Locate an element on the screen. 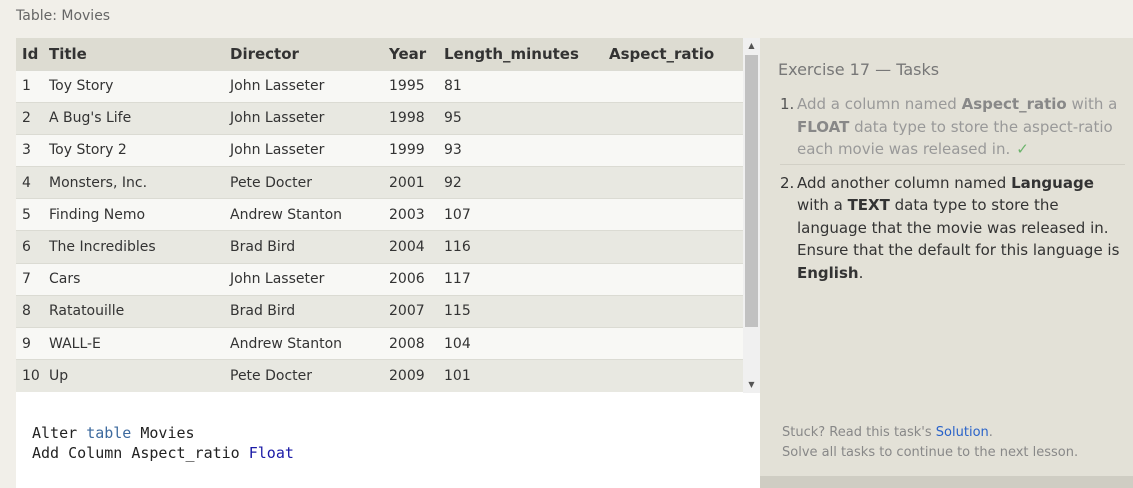  table-scrollbar: ▲ ▼ is located at coordinates (751, 215).